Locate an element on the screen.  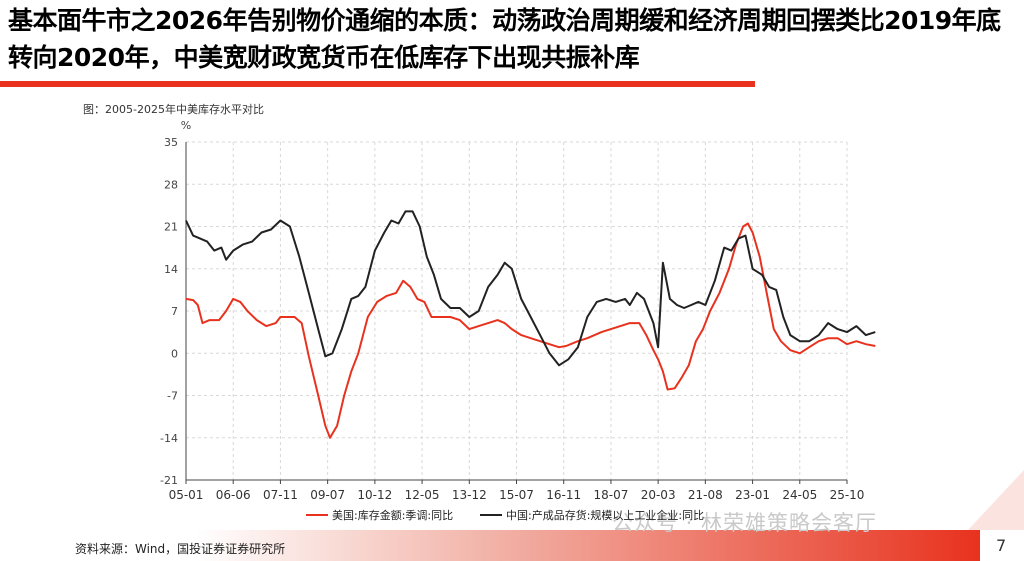
corner-decoration is located at coordinates (996, 500).